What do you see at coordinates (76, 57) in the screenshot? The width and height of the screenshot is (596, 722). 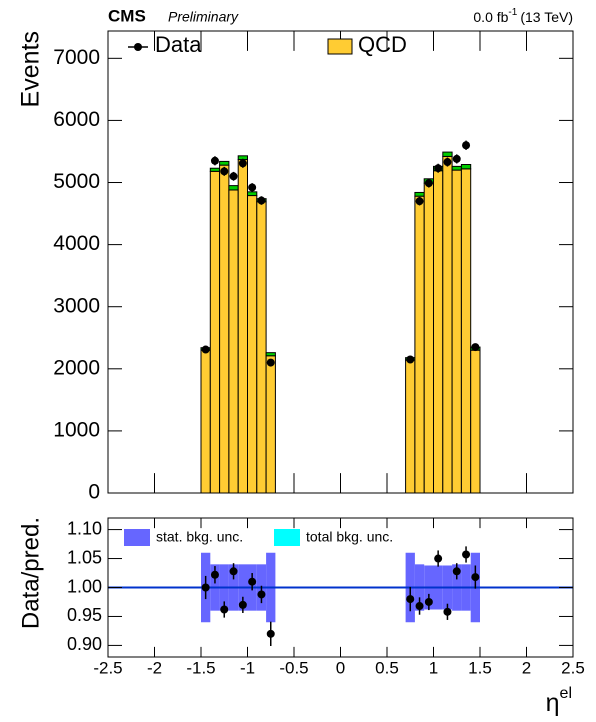 I see `y-tick-label: 7000` at bounding box center [76, 57].